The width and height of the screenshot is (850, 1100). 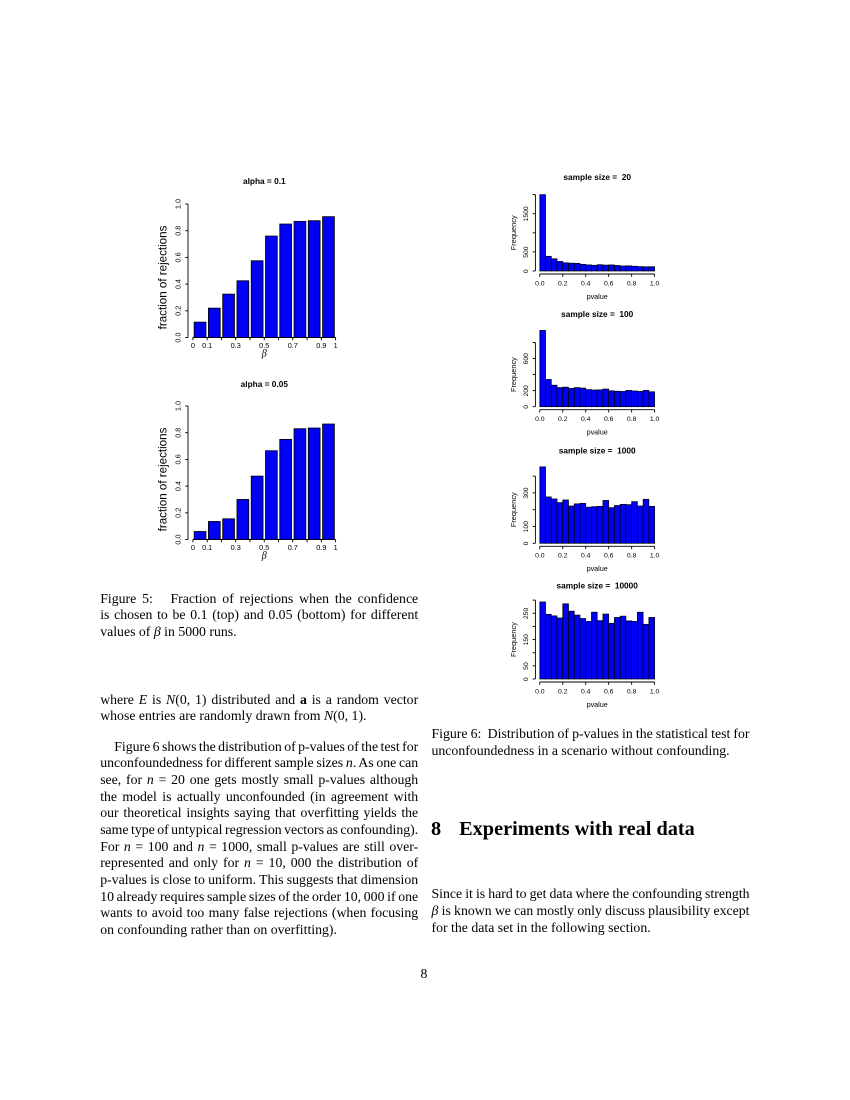 What do you see at coordinates (264, 181) in the screenshot?
I see `svg-text: alpha = 0.1` at bounding box center [264, 181].